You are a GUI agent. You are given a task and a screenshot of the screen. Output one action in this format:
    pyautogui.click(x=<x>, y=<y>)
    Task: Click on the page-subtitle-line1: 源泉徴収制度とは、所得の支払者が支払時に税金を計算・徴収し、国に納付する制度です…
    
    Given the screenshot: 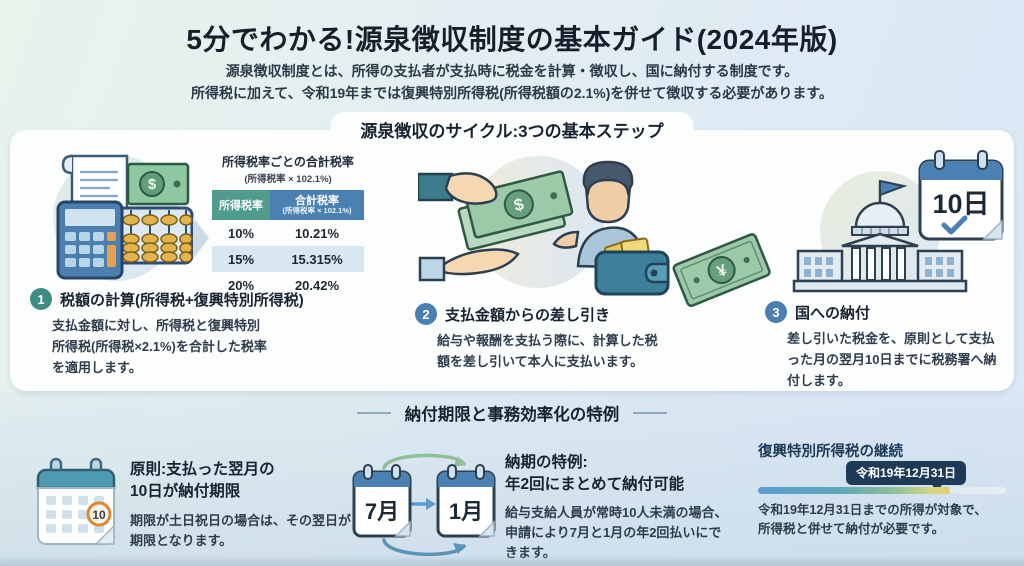 What is the action you would take?
    pyautogui.click(x=512, y=71)
    